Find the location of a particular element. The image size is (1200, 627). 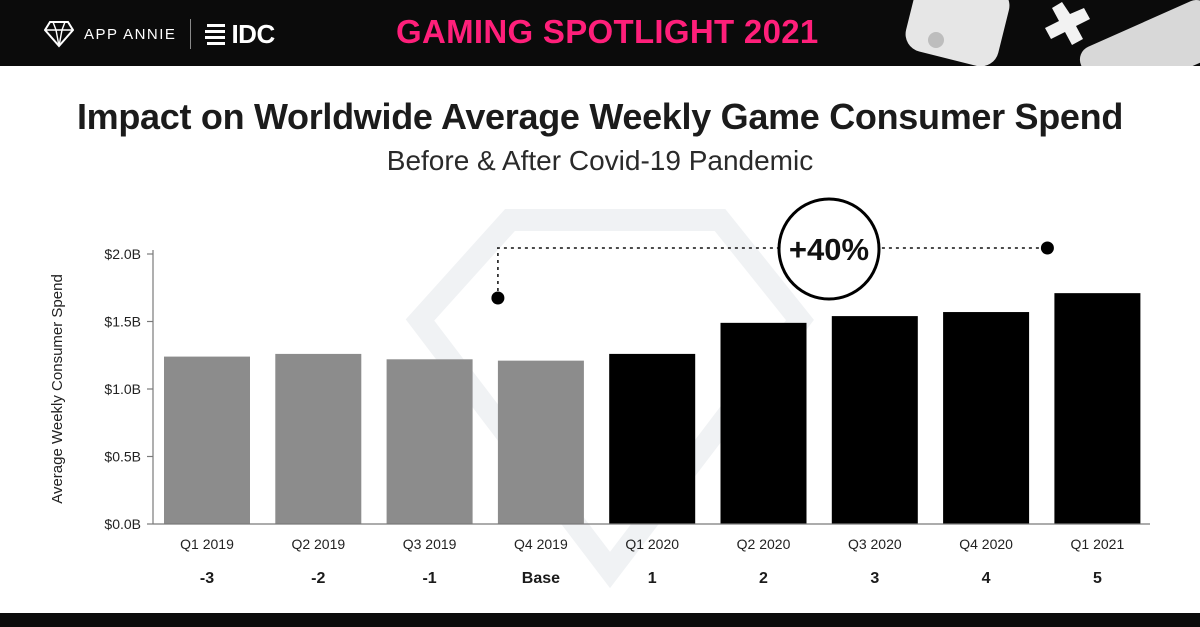

header-bar: APP ANNIE IDC GAMING SPOTLIGHT 2021 is located at coordinates (600, 33).